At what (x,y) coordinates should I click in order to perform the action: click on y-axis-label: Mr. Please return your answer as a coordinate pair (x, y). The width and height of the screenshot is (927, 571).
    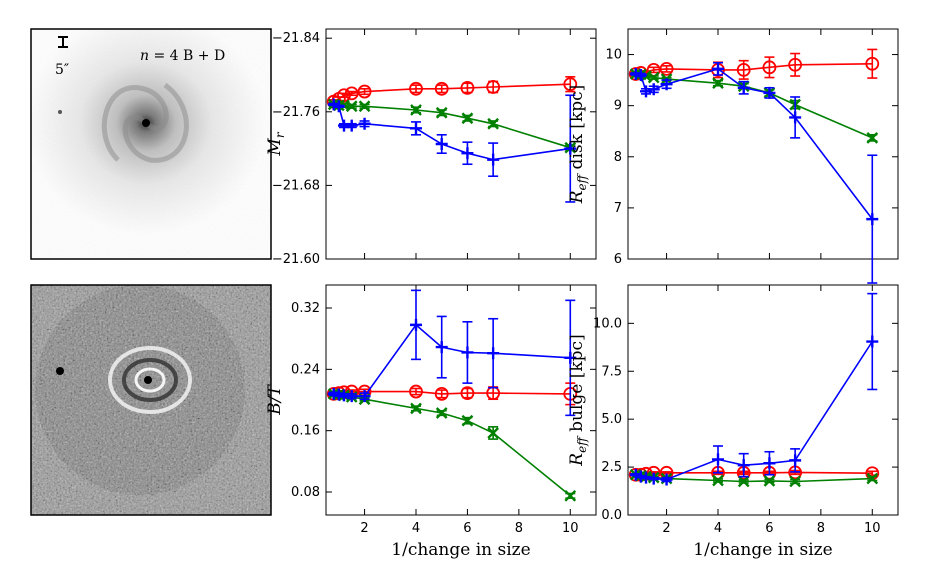
    Looking at the image, I should click on (276, 143).